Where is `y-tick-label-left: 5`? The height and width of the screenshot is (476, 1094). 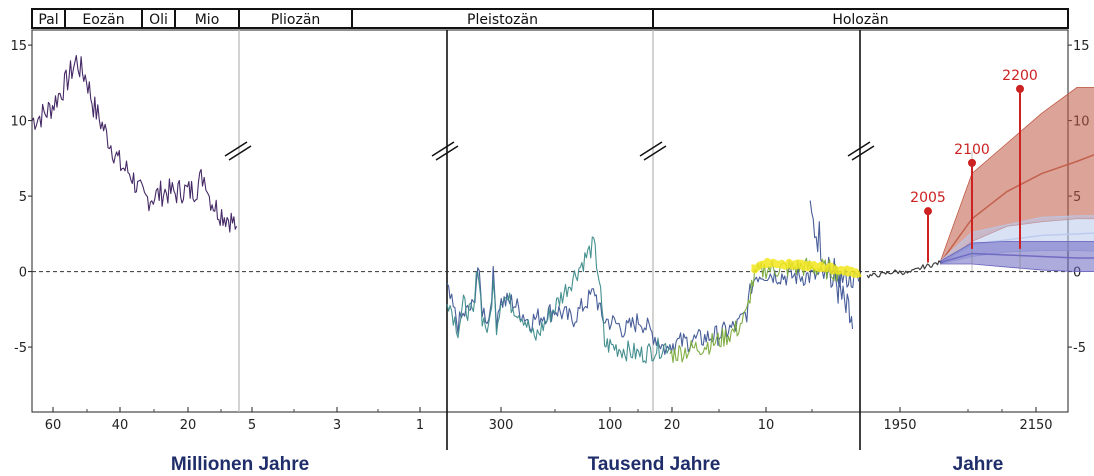 y-tick-label-left: 5 is located at coordinates (23, 197).